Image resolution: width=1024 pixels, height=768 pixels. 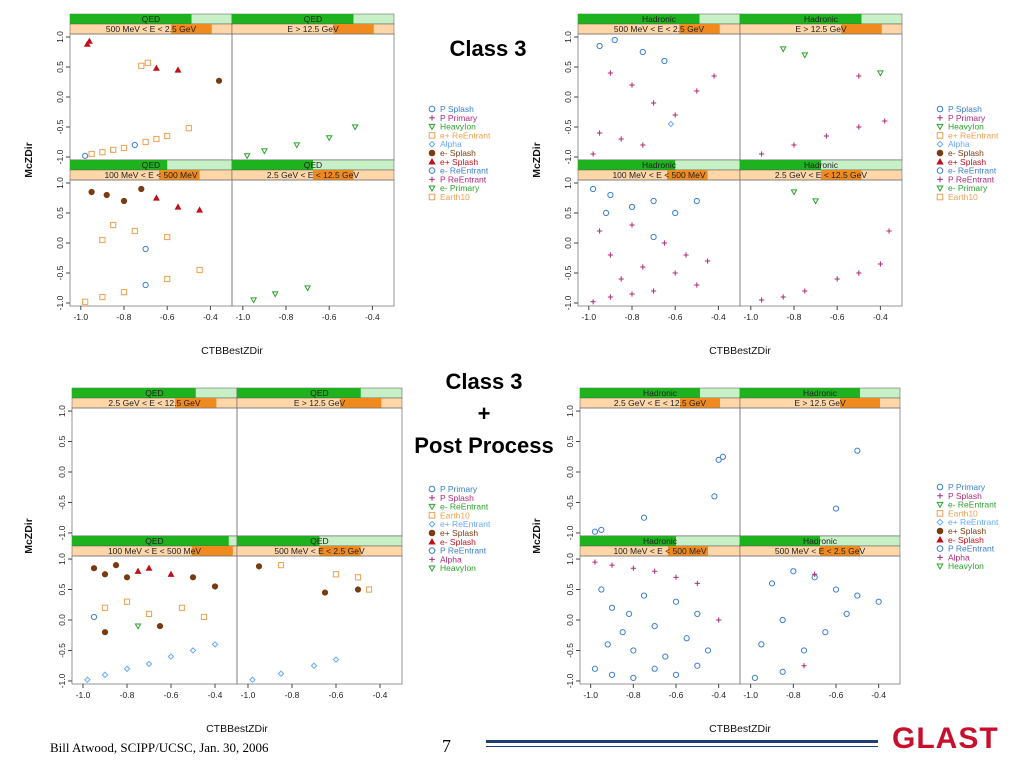 I want to click on legend-label: P ReEntrant, so click(x=971, y=549).